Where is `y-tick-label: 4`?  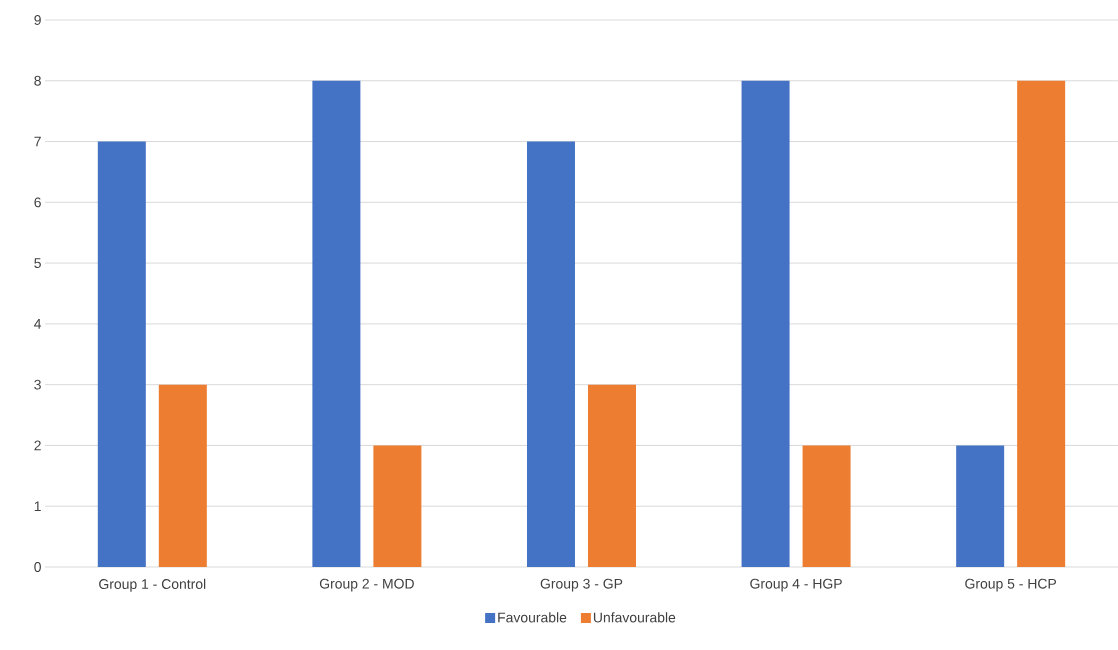
y-tick-label: 4 is located at coordinates (38, 324).